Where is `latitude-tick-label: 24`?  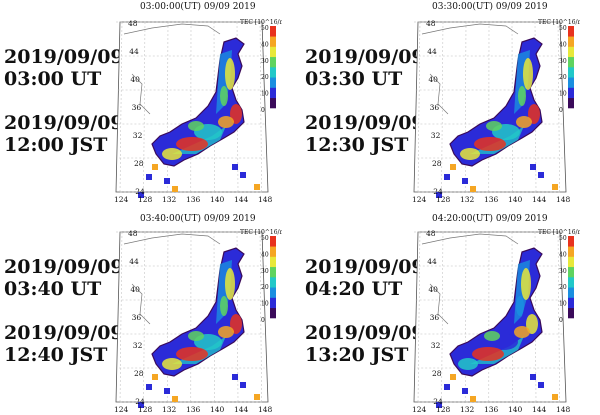
latitude-tick-label: 24 is located at coordinates (140, 191).